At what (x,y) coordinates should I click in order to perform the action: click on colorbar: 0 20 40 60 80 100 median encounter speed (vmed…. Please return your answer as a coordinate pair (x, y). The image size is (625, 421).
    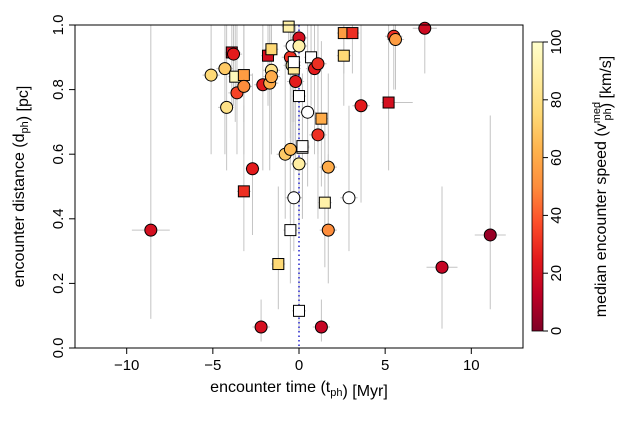
    Looking at the image, I should click on (573, 182).